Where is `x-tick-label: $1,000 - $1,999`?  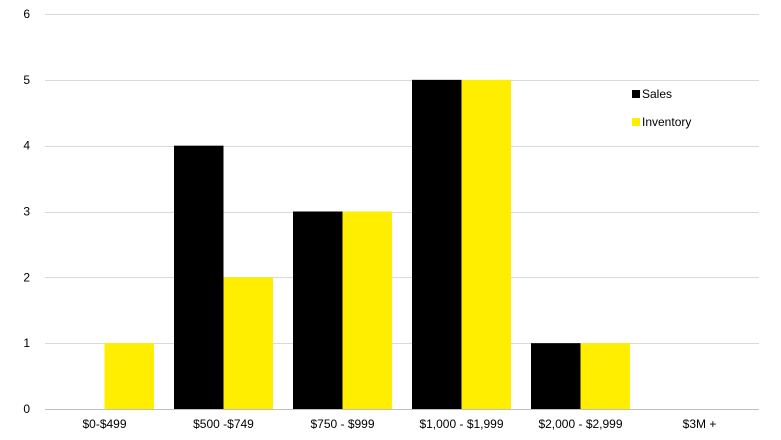
x-tick-label: $1,000 - $1,999 is located at coordinates (461, 424).